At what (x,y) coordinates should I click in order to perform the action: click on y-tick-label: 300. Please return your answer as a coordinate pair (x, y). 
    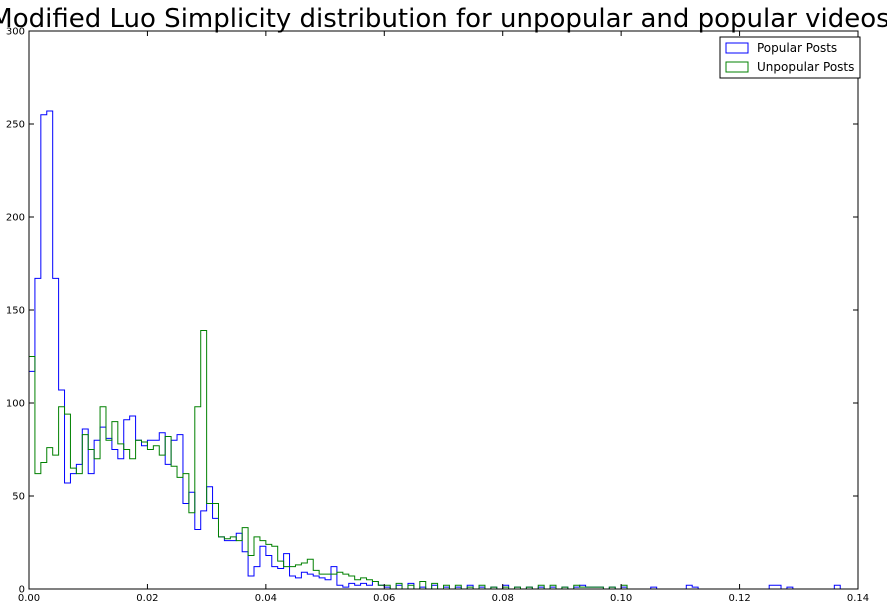
    Looking at the image, I should click on (15, 32).